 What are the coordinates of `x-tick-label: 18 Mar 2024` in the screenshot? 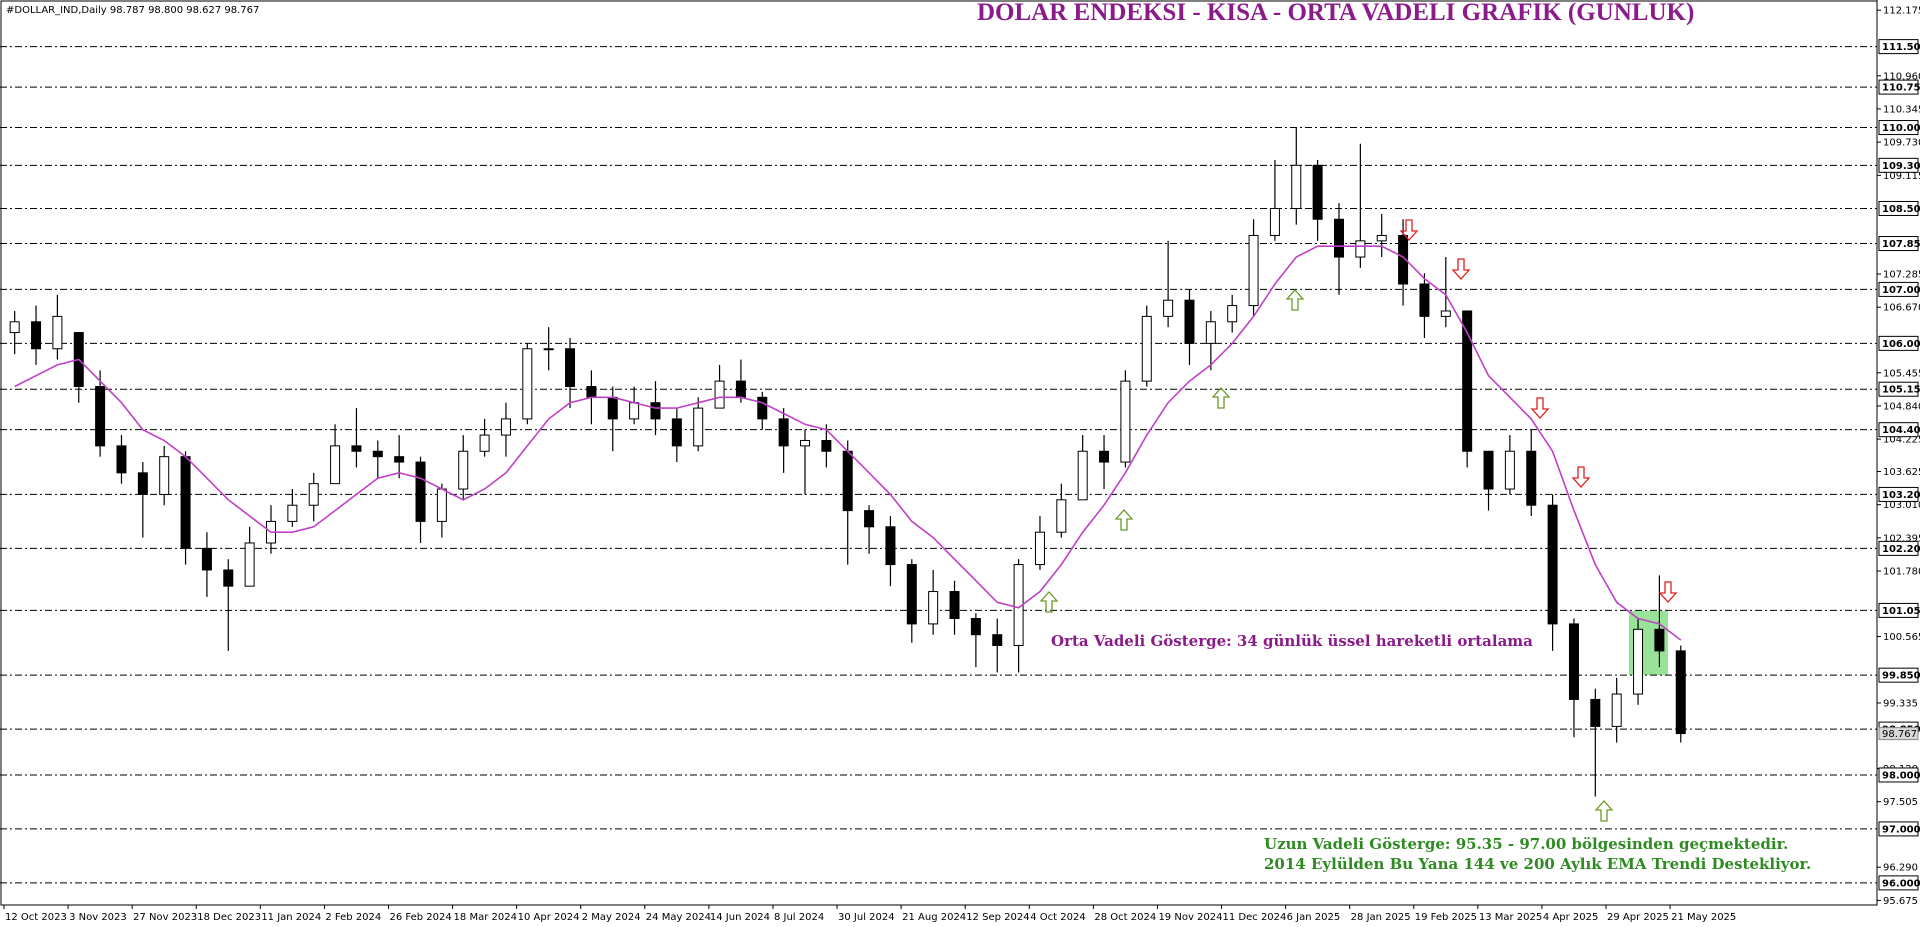 It's located at (485, 917).